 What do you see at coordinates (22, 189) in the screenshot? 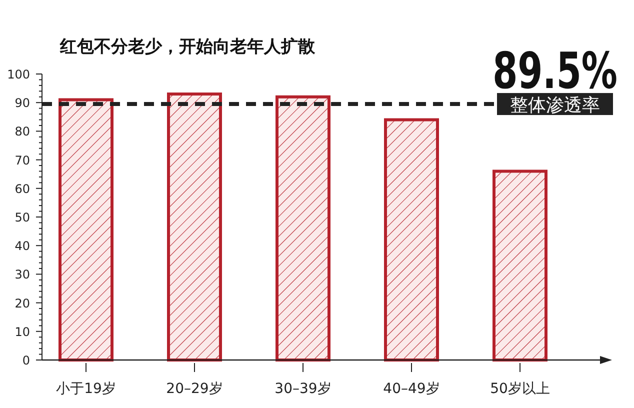
I see `y-tick-label: 60` at bounding box center [22, 189].